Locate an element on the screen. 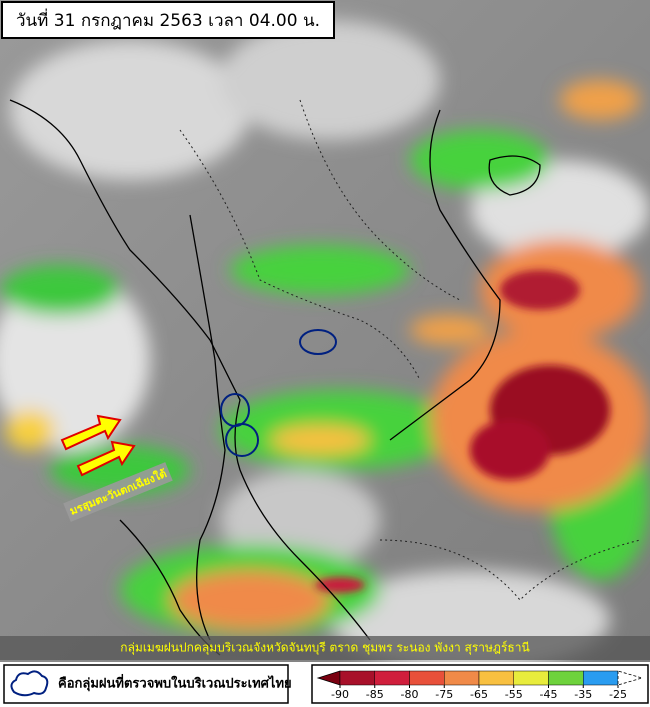  title: วันที่ 31 กรกฎาคม 2563 เวลา 04.00 น. is located at coordinates (168, 19).